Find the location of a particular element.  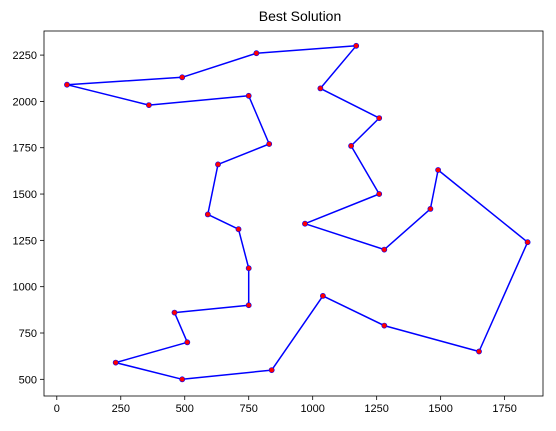

x-tick-label: 500 is located at coordinates (185, 409).